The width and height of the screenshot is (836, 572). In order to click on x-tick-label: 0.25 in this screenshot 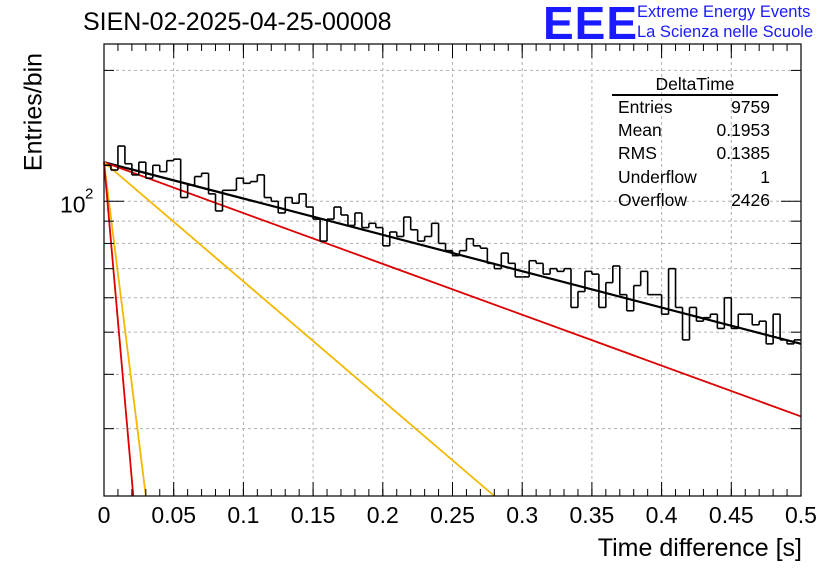, I will do `click(452, 515)`.